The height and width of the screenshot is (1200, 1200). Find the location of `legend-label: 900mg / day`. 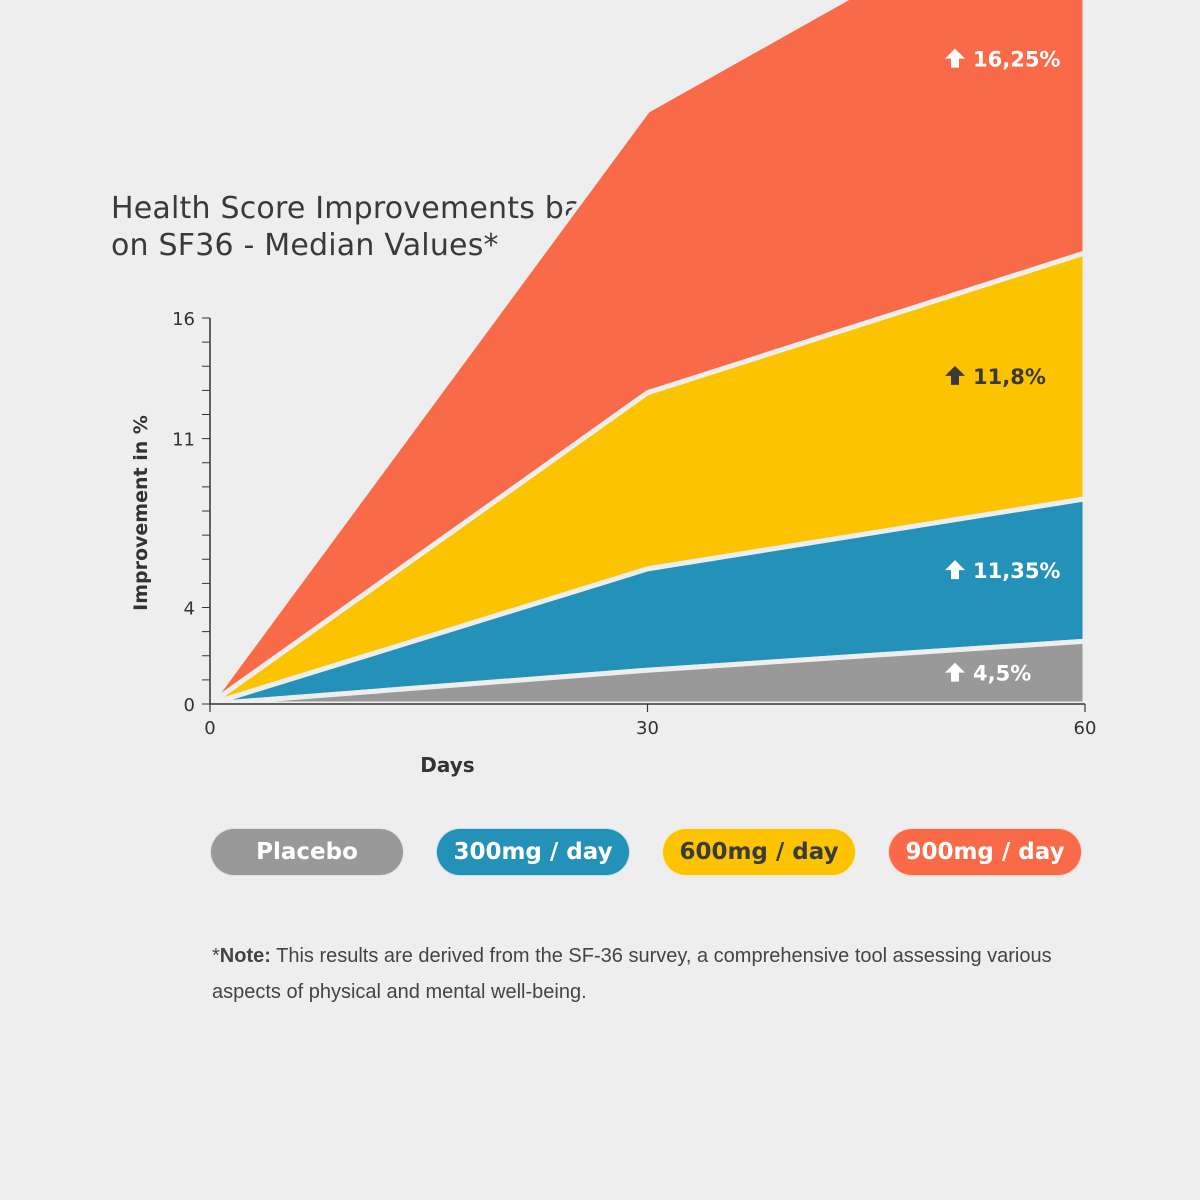

legend-label: 900mg / day is located at coordinates (985, 852).